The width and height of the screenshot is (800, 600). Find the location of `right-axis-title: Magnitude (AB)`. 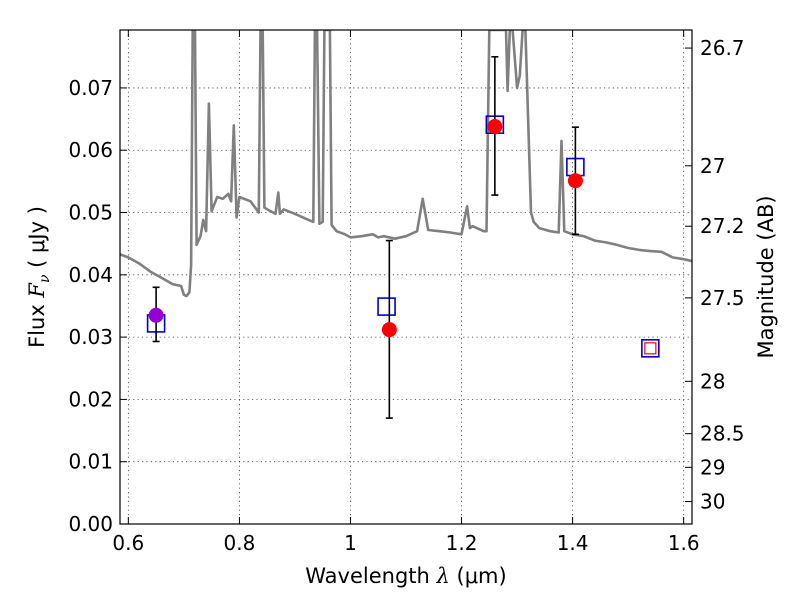

right-axis-title: Magnitude (AB) is located at coordinates (766, 276).